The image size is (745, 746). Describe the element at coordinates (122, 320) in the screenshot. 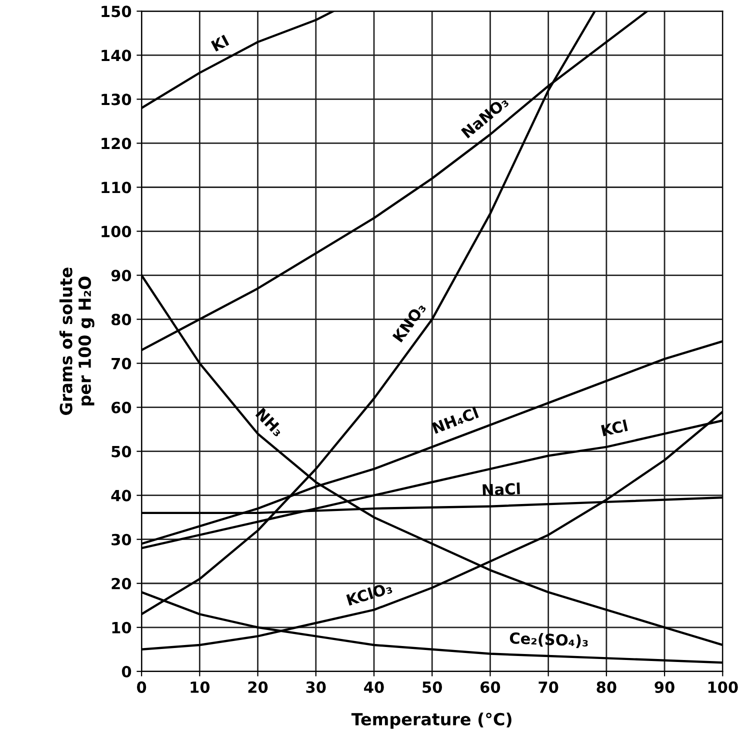

I see `y-tick-label: 80` at that location.